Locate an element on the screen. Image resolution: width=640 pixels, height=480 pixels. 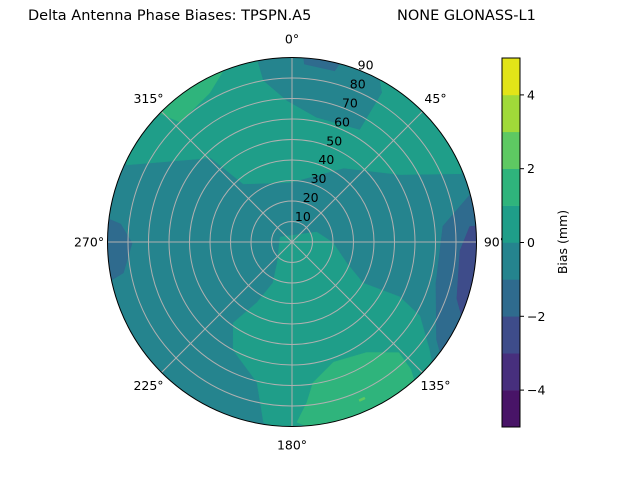
theta-tick-label: 90° is located at coordinates (495, 242).